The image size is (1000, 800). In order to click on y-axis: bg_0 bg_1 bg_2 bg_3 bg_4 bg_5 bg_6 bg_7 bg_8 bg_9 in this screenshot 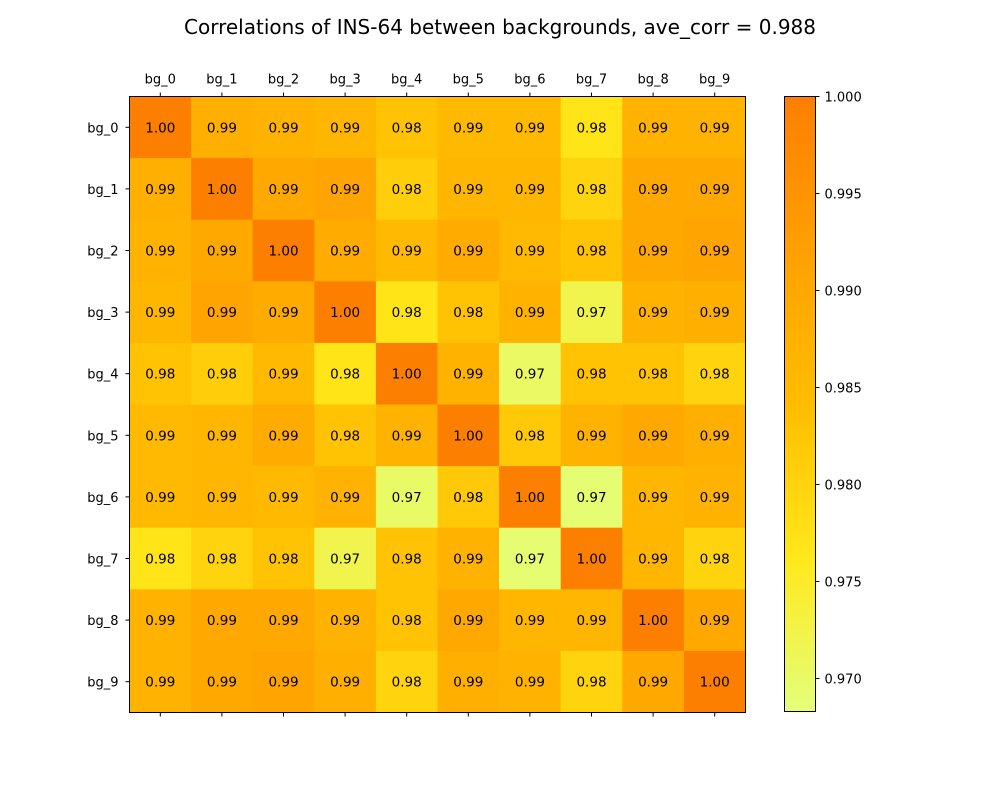, I will do `click(108, 406)`.